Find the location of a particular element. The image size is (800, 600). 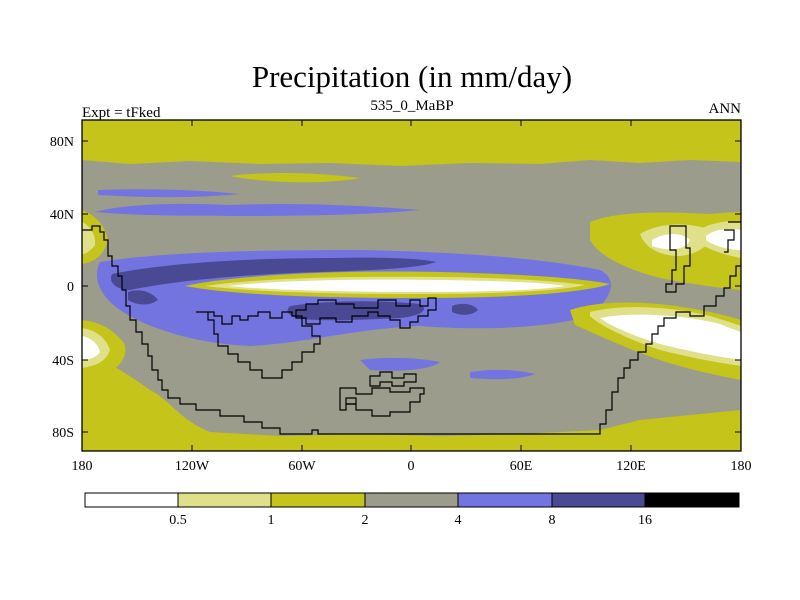

y-tick-label: 80N is located at coordinates (62, 142).